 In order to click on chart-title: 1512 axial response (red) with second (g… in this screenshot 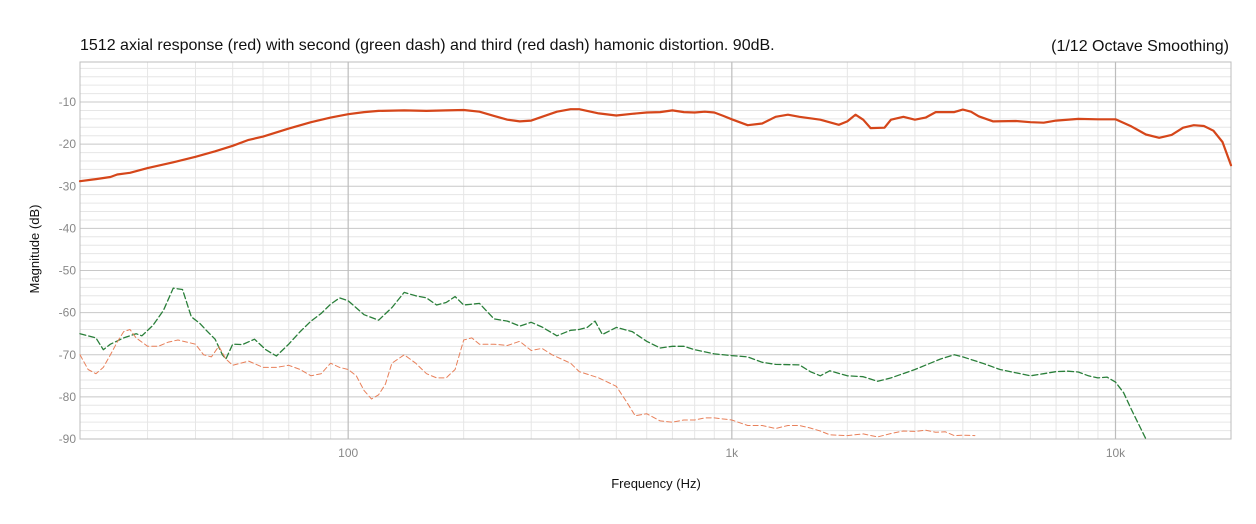, I will do `click(427, 45)`.